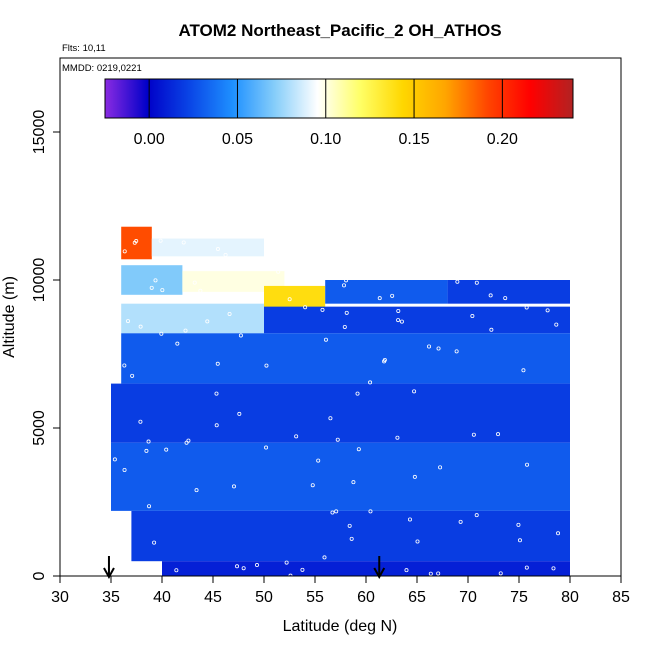 This screenshot has height=650, width=650. Describe the element at coordinates (84, 48) in the screenshot. I see `flights-label: Flts: 10,11` at that location.